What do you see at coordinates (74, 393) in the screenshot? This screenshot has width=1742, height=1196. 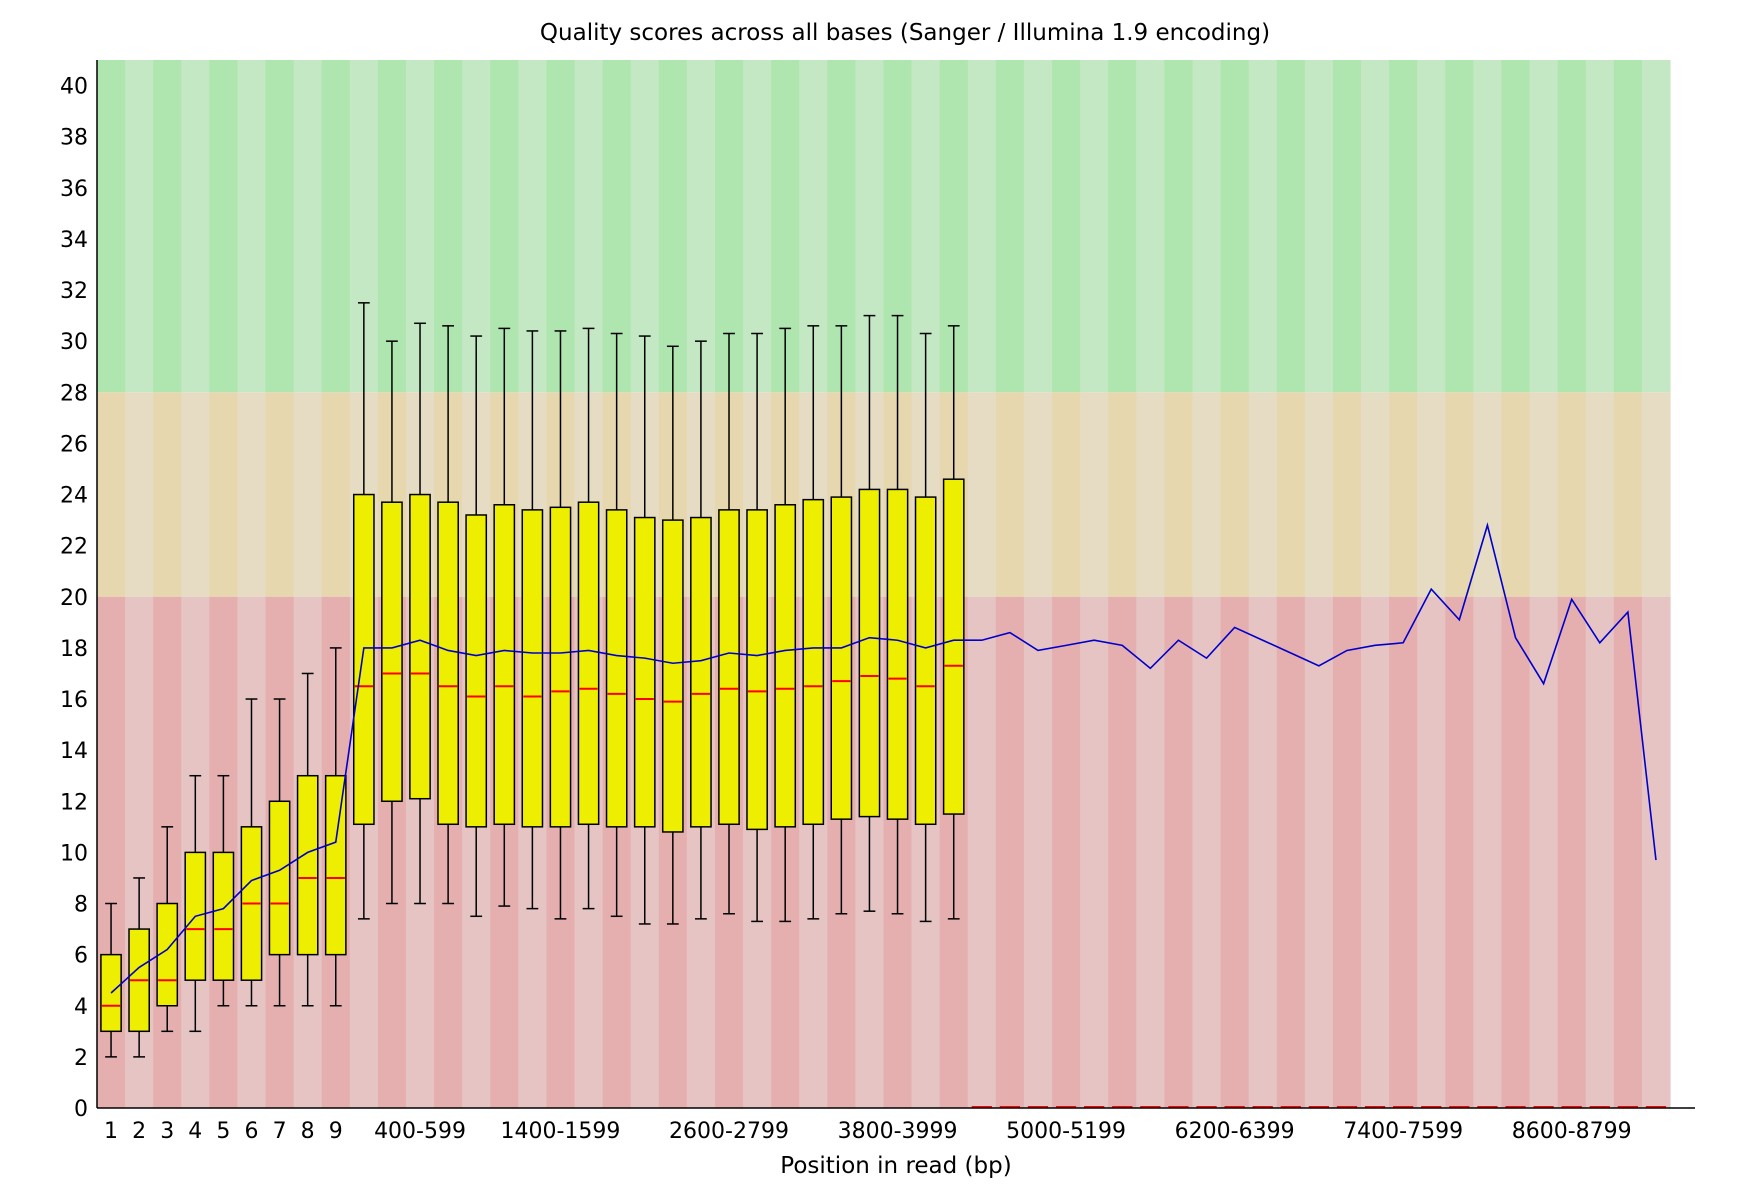 I see `y-tick-label-28: 28` at bounding box center [74, 393].